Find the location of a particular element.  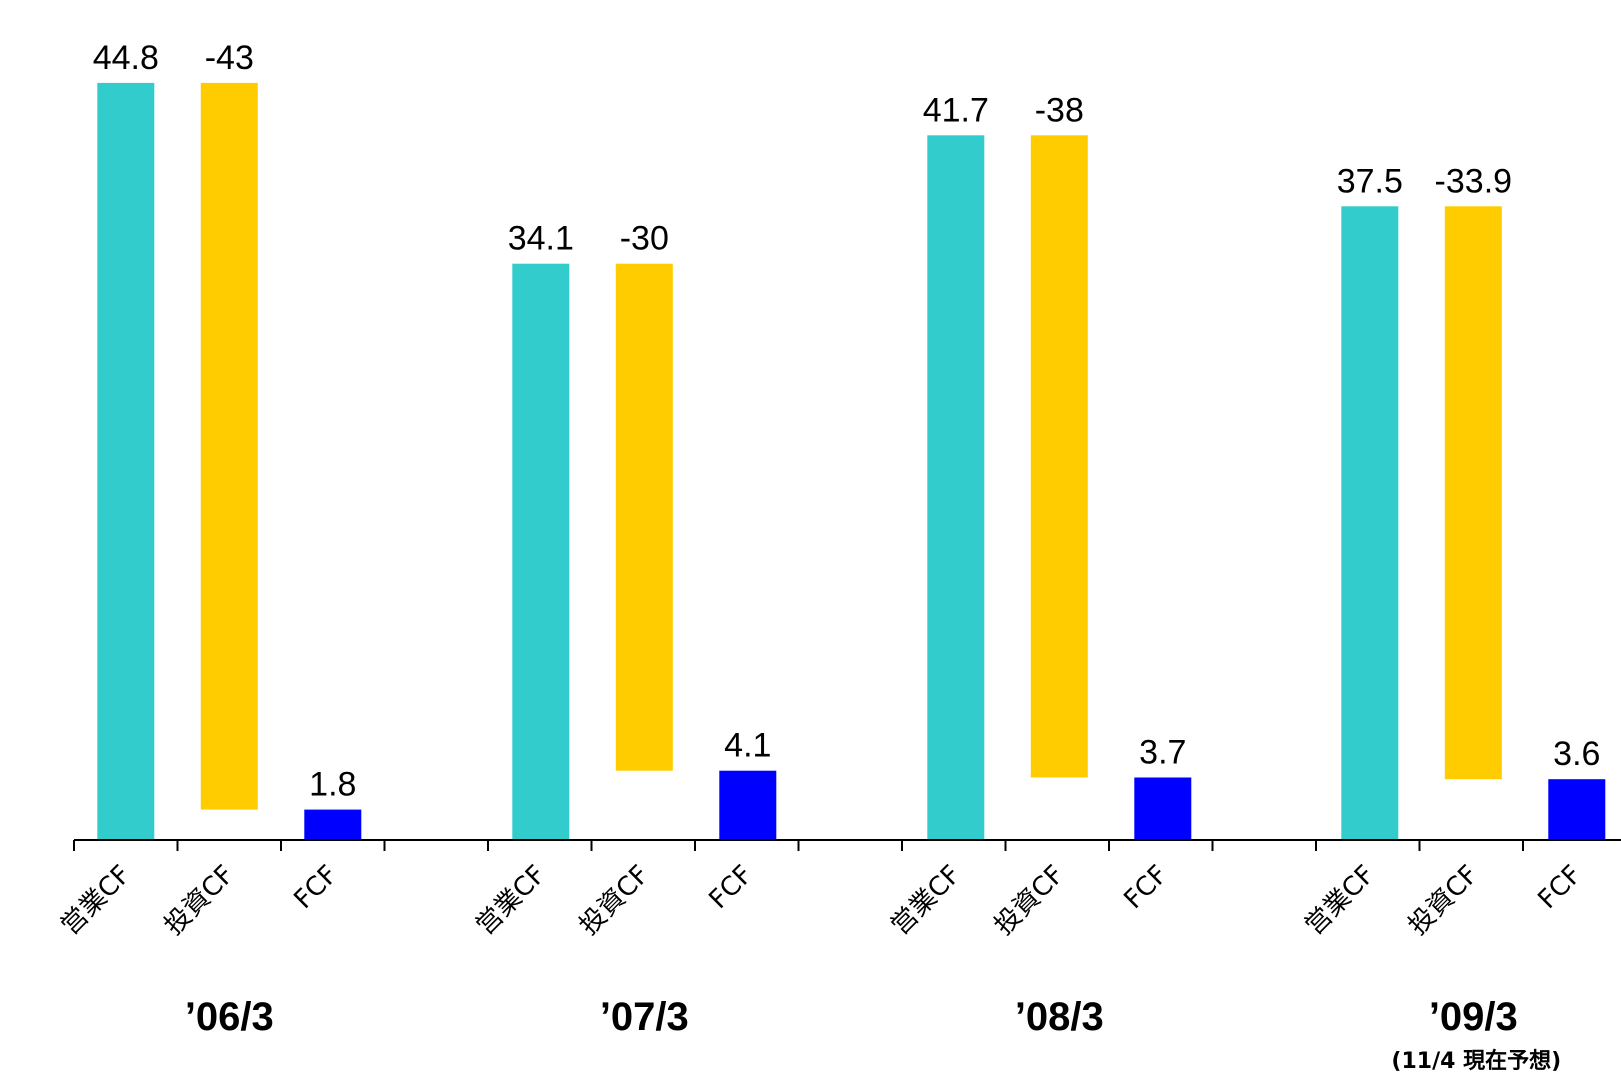

data-label: 3.7 is located at coordinates (1162, 753).